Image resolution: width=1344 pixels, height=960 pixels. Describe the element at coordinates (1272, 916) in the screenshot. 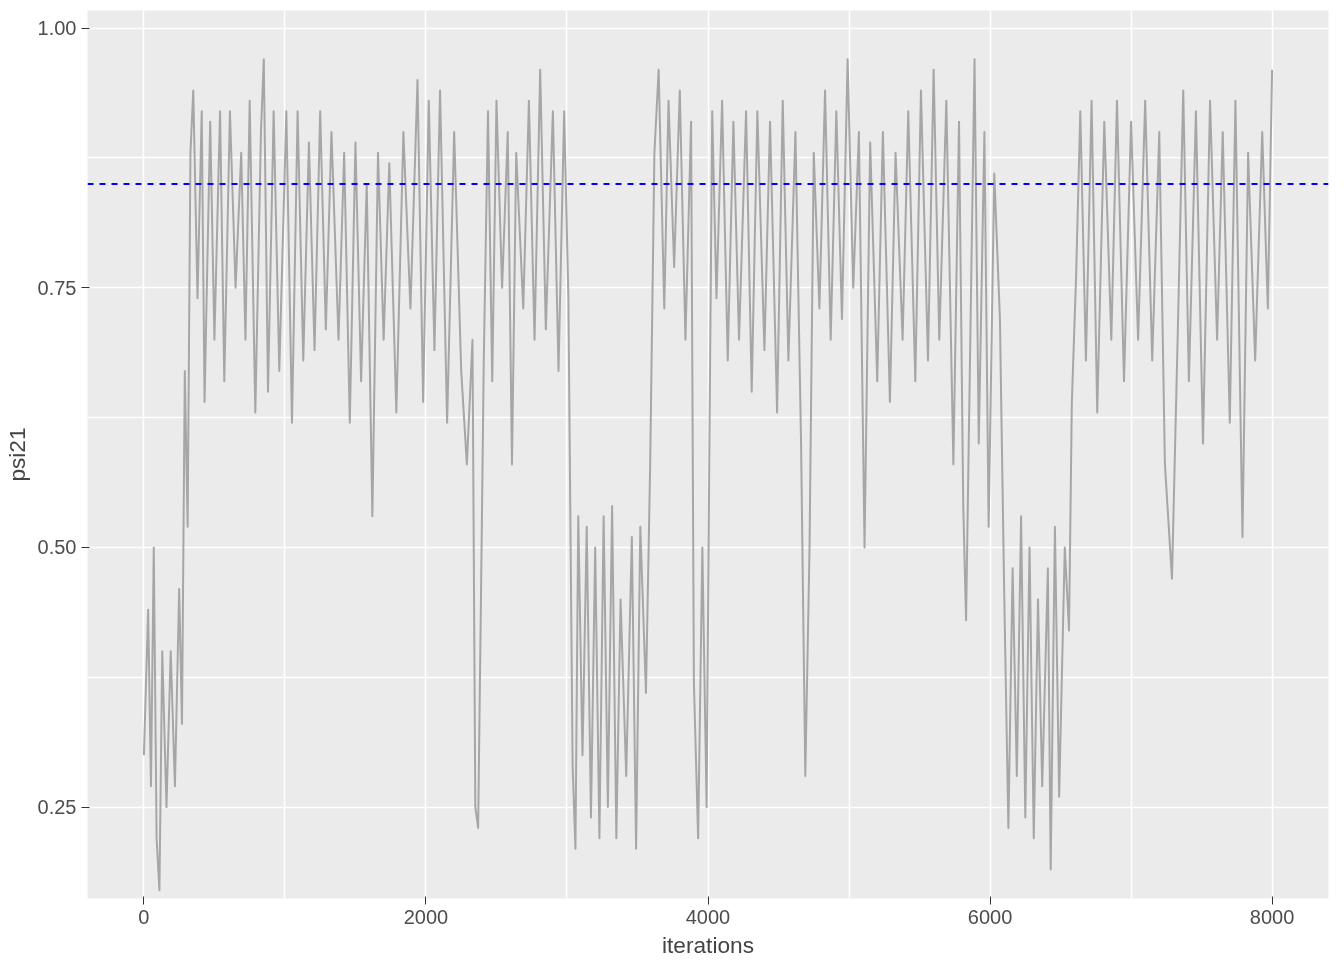

I see `x-tick-label: 8000` at that location.